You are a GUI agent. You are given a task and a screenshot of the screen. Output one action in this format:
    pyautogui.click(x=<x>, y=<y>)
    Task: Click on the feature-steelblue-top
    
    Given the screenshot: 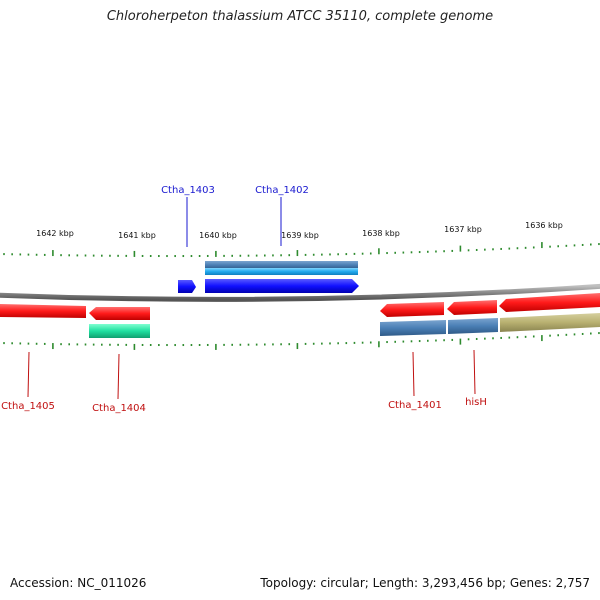 What is the action you would take?
    pyautogui.click(x=281, y=265)
    